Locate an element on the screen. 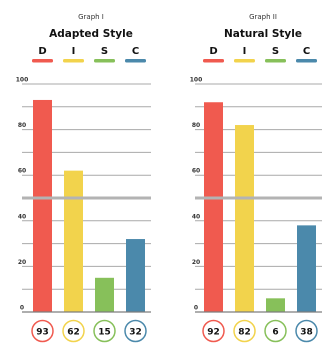  score-value-c: 32 is located at coordinates (135, 332).